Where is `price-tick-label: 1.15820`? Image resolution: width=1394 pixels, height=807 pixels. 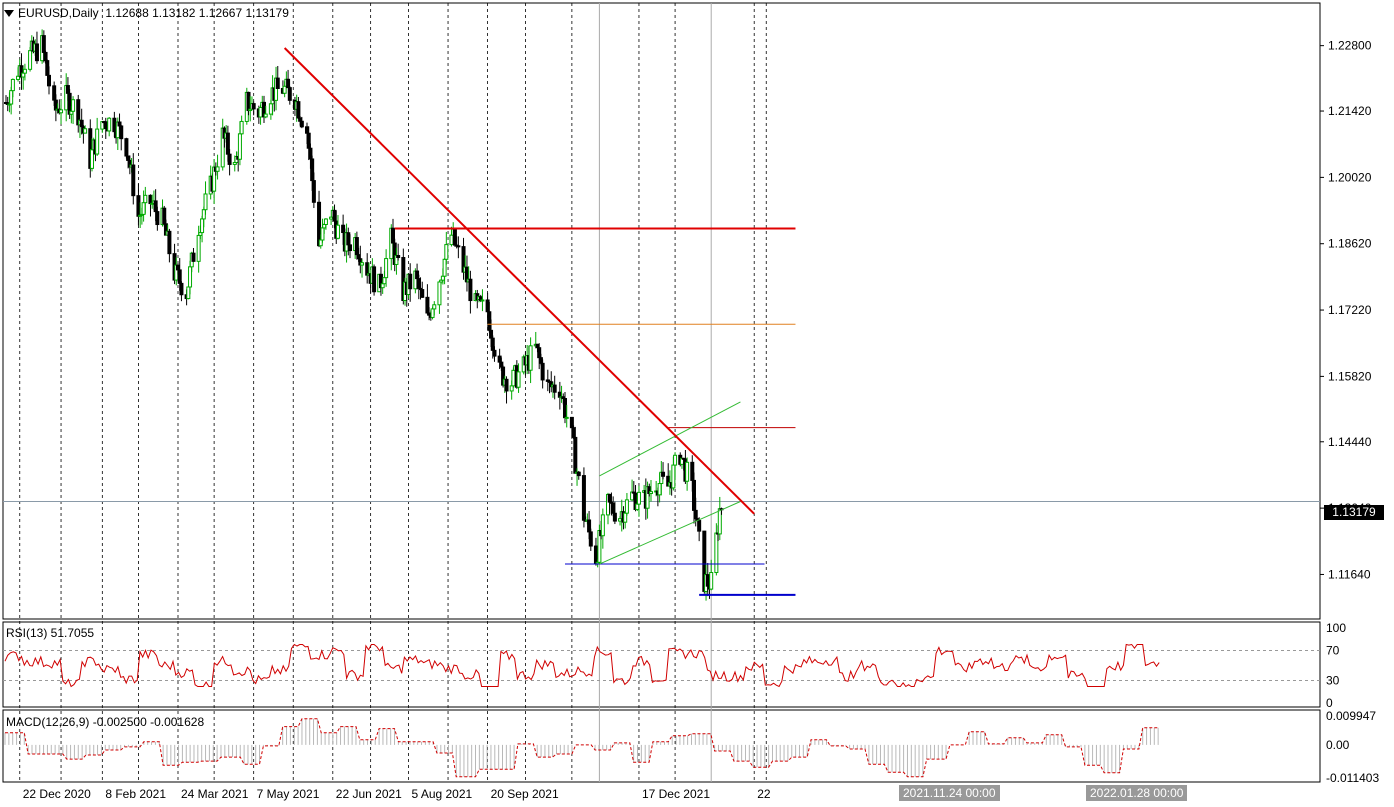 price-tick-label: 1.15820 is located at coordinates (1350, 376).